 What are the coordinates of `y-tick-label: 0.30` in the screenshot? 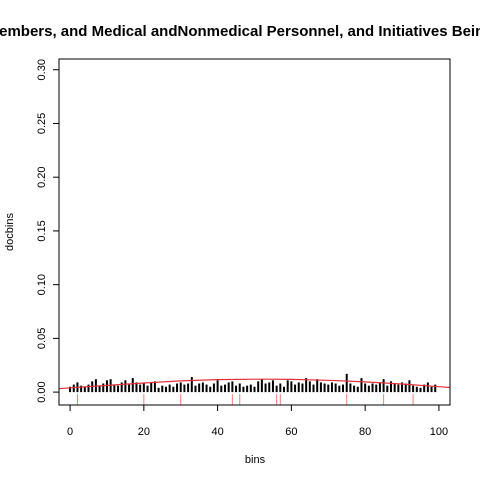 It's located at (42, 69).